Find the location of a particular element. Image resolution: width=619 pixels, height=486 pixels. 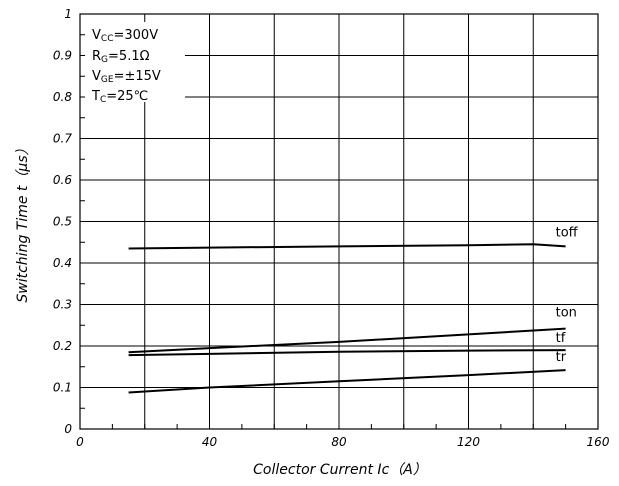

y-tick-labels: 0 0.1 0.2 0.3 0.4 0.5 0.6 0.7 0.8 0.9 1 is located at coordinates (62, 221).